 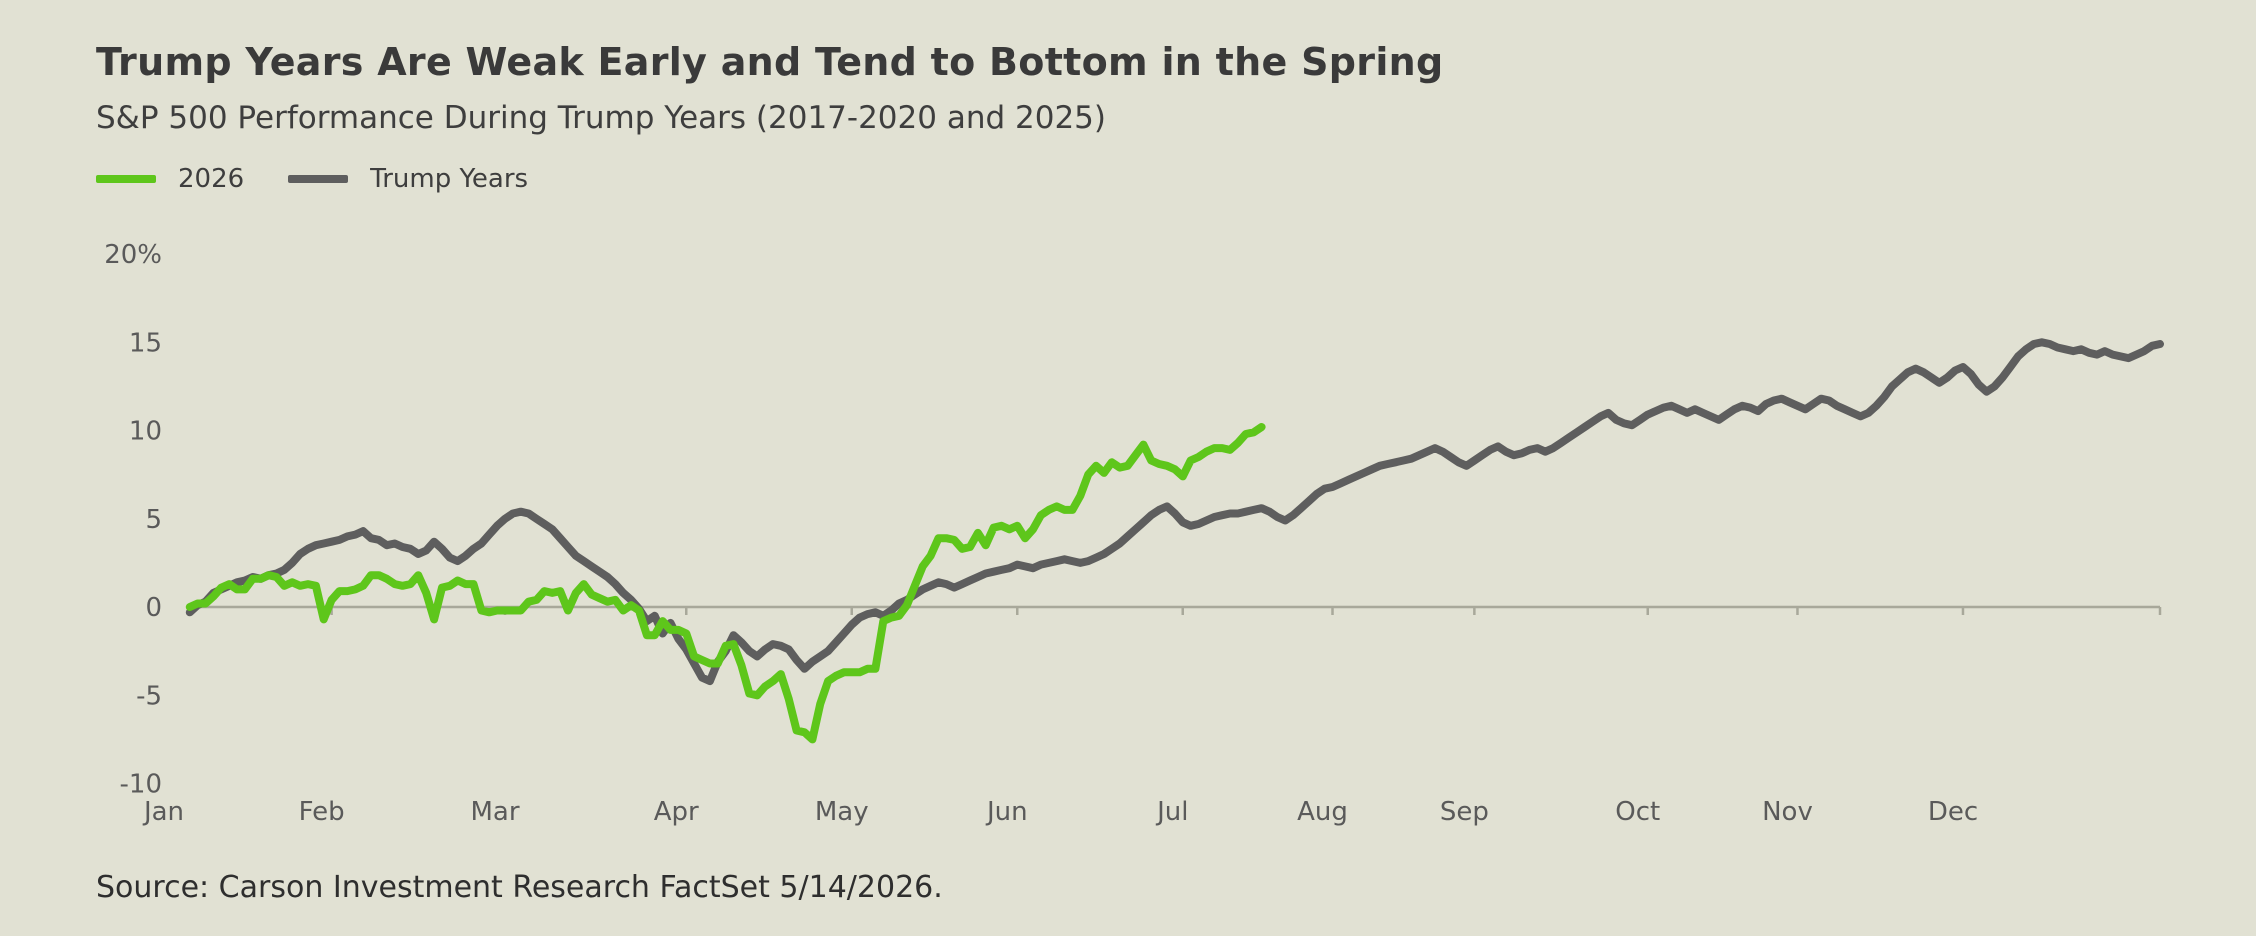 I want to click on x-tick-label: Jul, so click(x=1171, y=812).